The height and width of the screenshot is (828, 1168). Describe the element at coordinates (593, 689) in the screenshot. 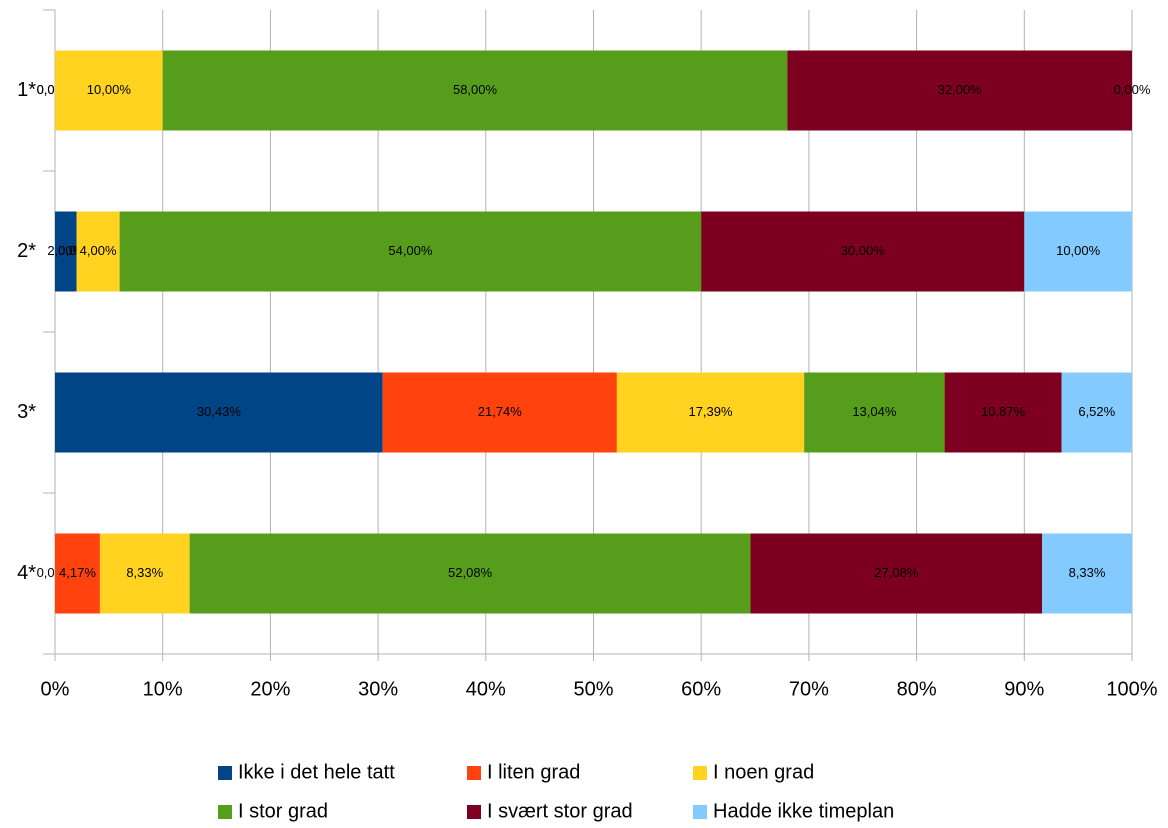

I see `x-tick-label: 50%` at that location.